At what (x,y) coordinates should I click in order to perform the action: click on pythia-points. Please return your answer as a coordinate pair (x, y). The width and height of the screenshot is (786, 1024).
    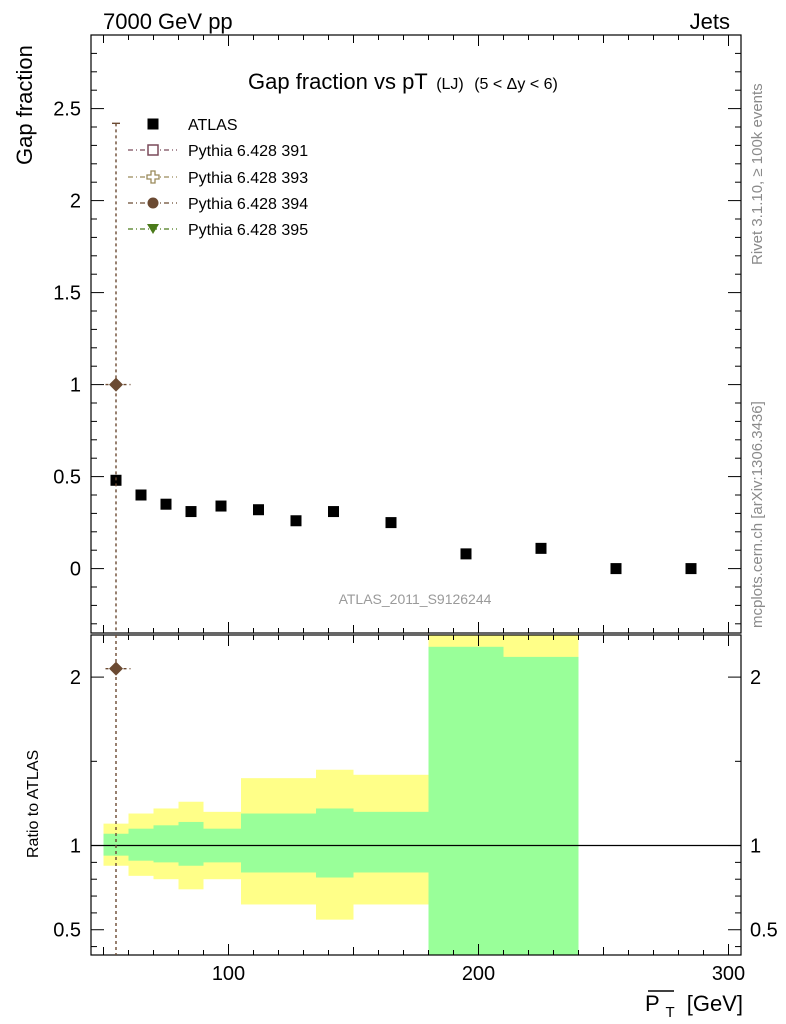
    Looking at the image, I should click on (118, 538).